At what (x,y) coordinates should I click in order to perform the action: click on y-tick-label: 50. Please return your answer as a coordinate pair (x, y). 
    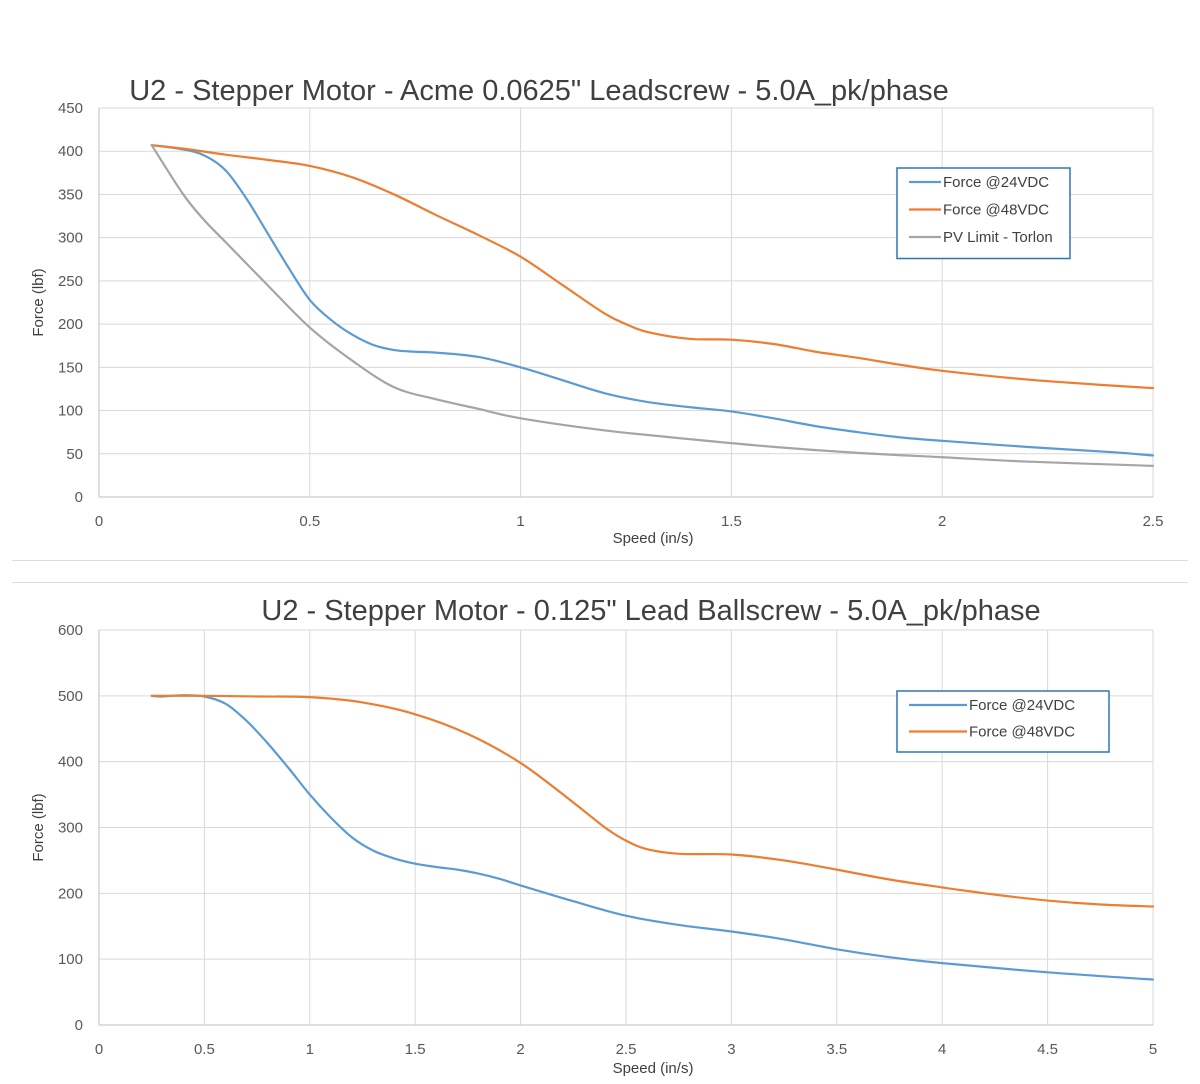
    Looking at the image, I should click on (74, 454).